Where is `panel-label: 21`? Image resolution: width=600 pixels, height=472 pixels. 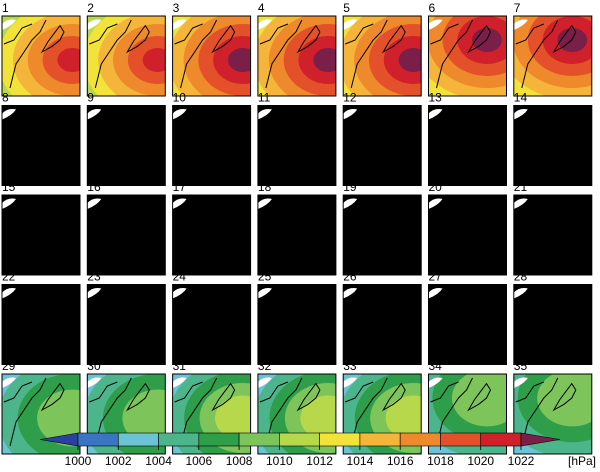 panel-label: 21 is located at coordinates (521, 187).